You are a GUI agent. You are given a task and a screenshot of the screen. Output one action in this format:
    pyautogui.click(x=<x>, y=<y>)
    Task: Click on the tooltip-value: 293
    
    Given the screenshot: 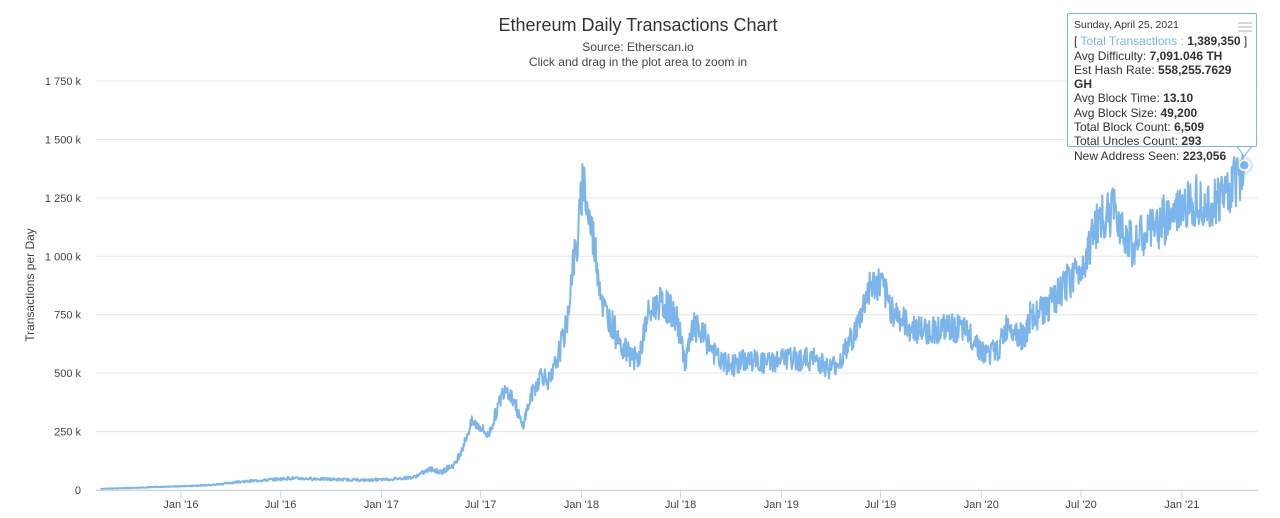 What is the action you would take?
    pyautogui.click(x=1191, y=141)
    